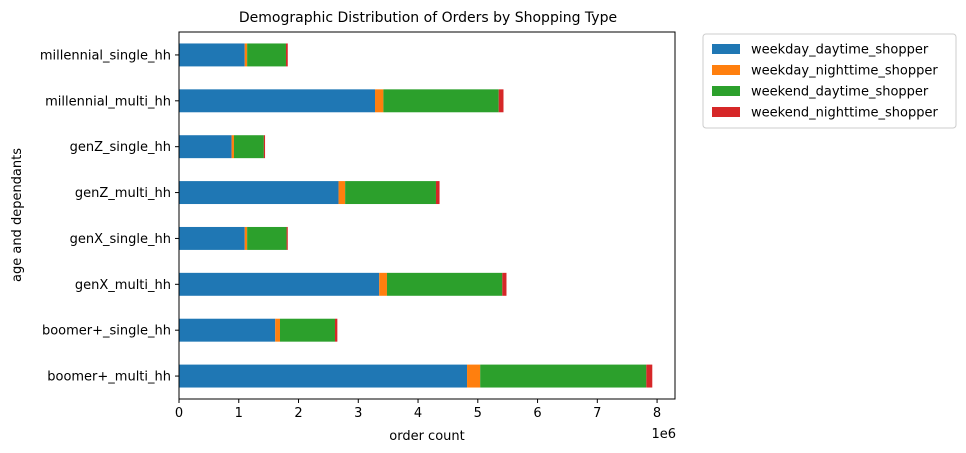  What do you see at coordinates (120, 147) in the screenshot?
I see `y-tick-label: genZ_single_hh` at bounding box center [120, 147].